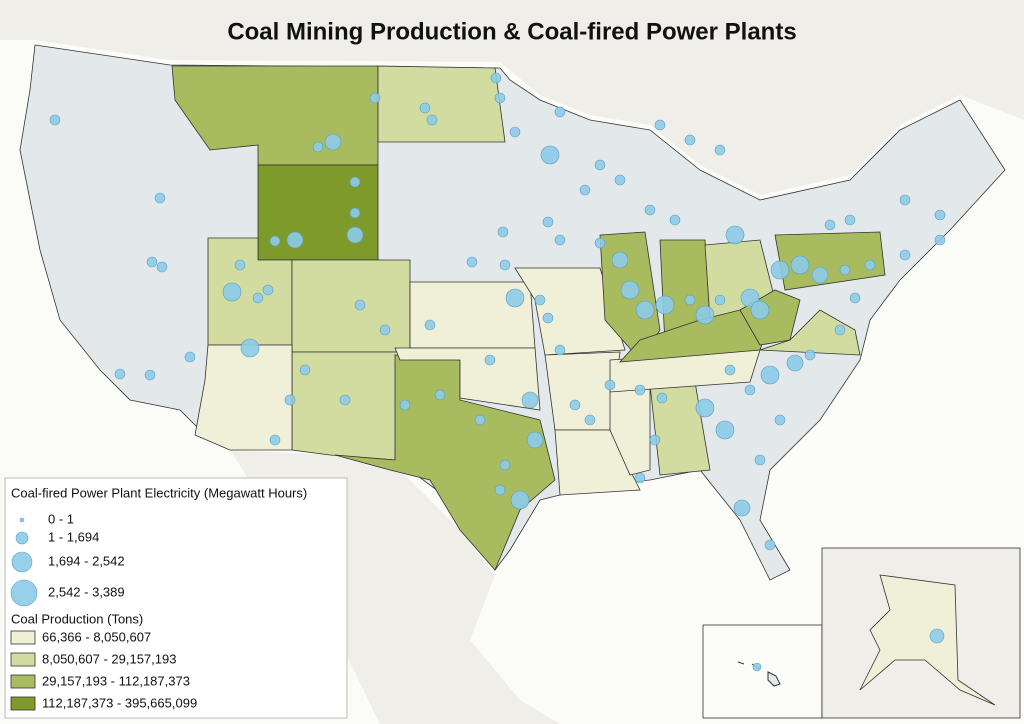  I want to click on state-missouri, so click(570, 311).